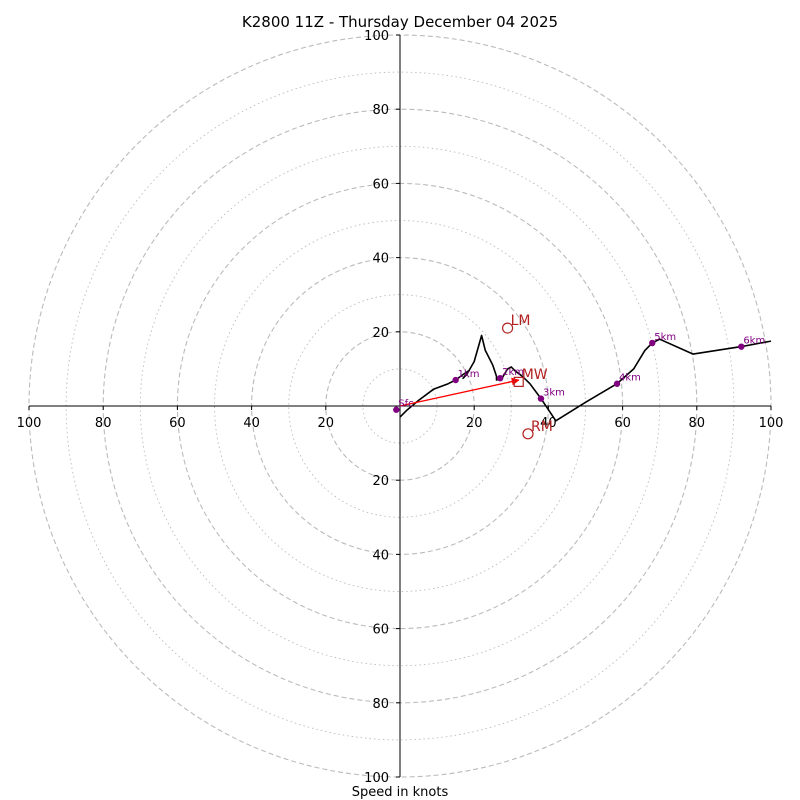  Describe the element at coordinates (535, 375) in the screenshot. I see `mw-label: MW` at that location.